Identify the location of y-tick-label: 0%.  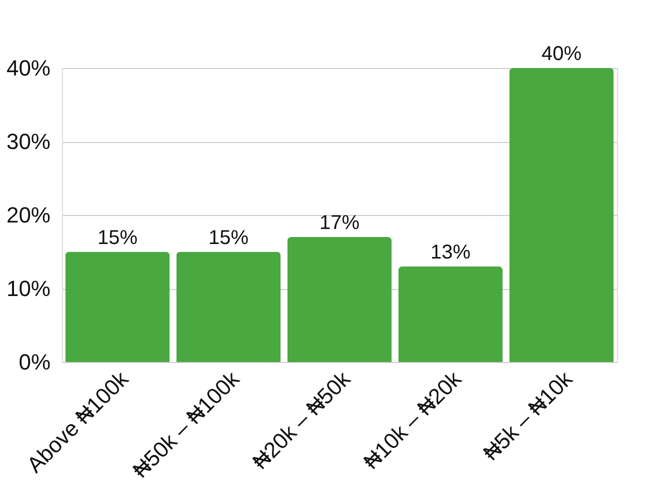
(34, 362).